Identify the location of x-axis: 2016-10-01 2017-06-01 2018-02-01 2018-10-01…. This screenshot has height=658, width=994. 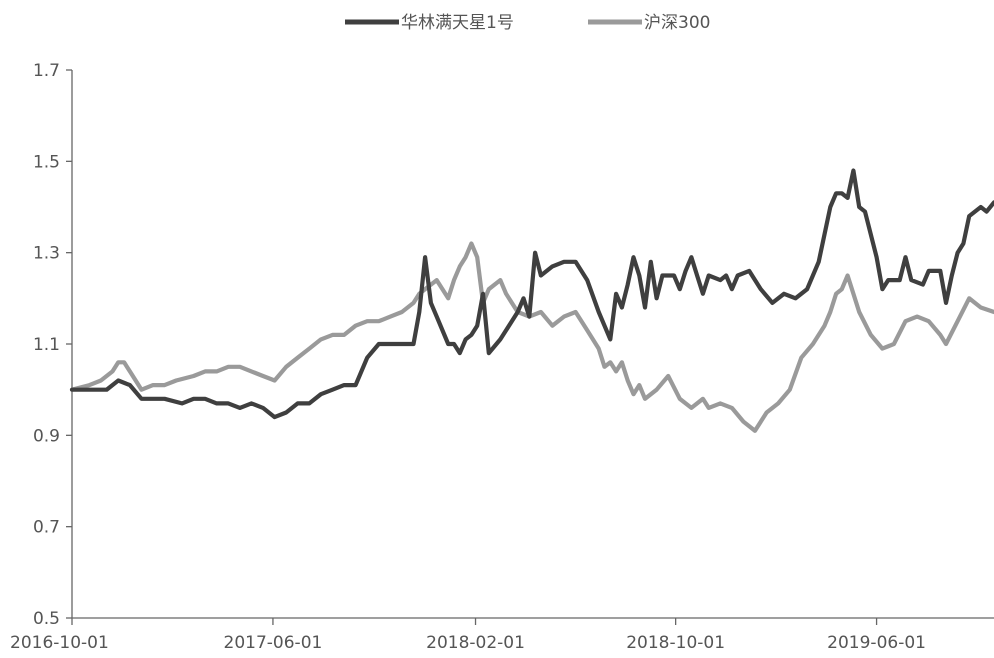
(502, 635).